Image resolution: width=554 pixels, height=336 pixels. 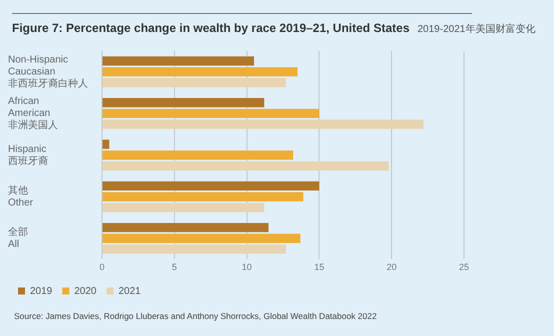 I want to click on legend-label: 2021, so click(x=130, y=291).